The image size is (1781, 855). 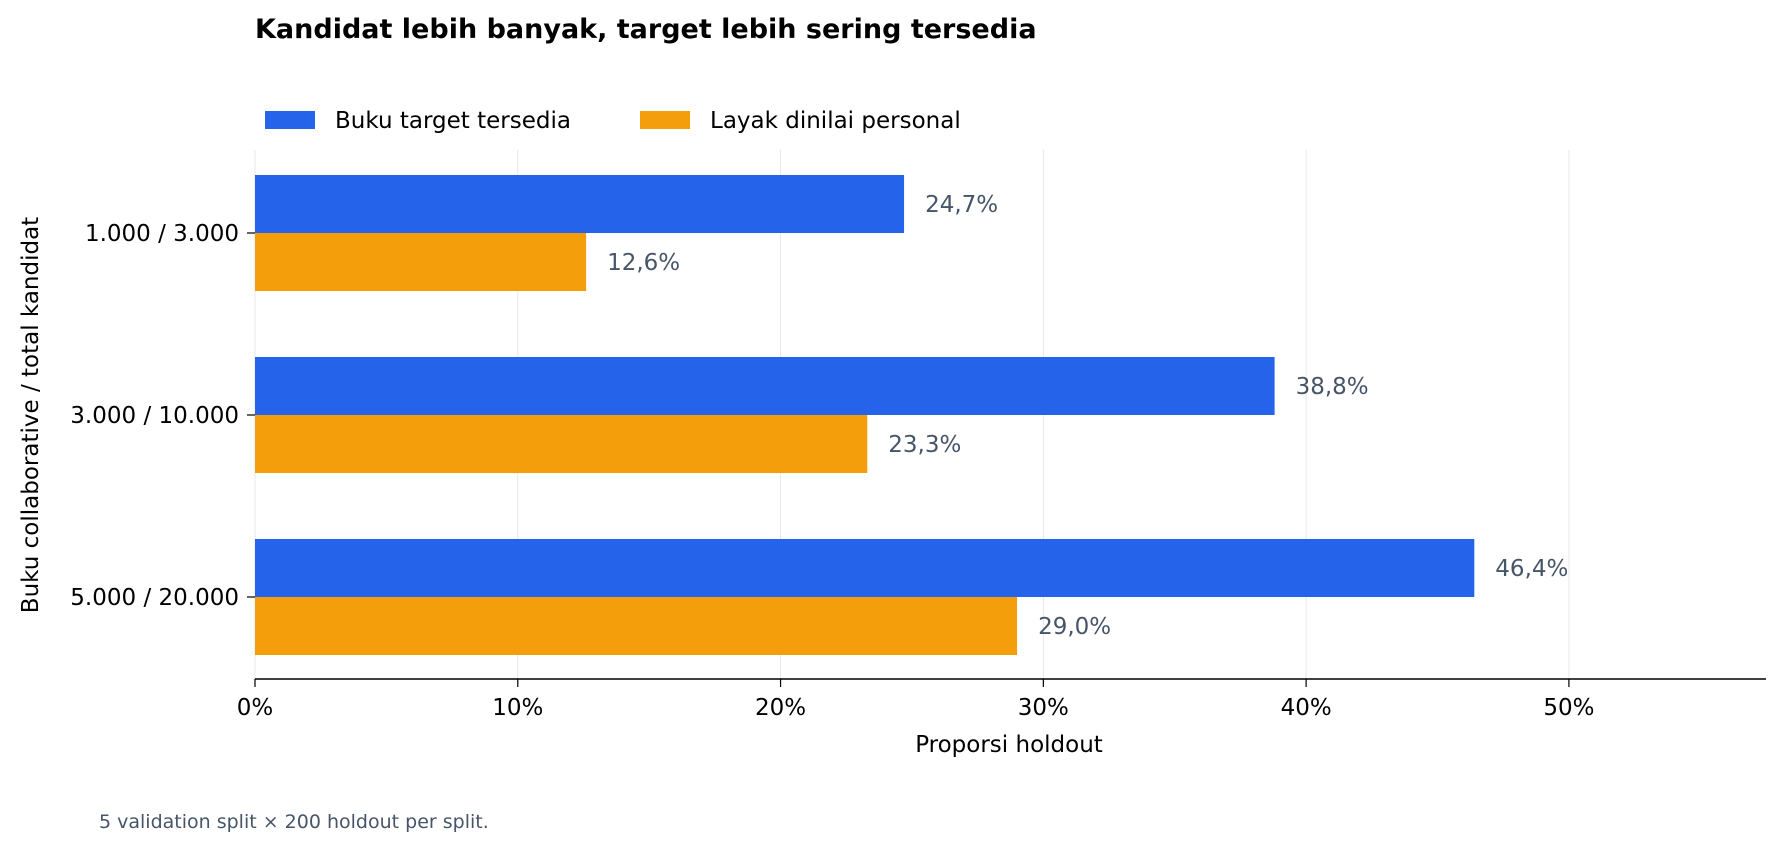 I want to click on legend-swatch-target, so click(x=290, y=120).